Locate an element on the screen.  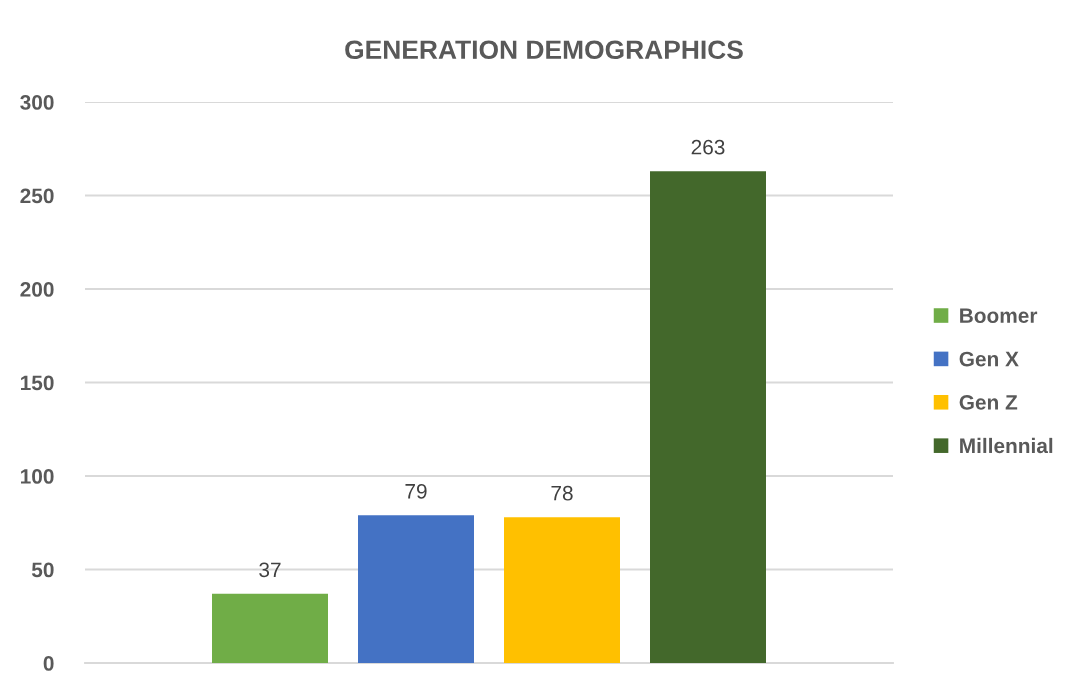
data-label: 263 is located at coordinates (708, 147).